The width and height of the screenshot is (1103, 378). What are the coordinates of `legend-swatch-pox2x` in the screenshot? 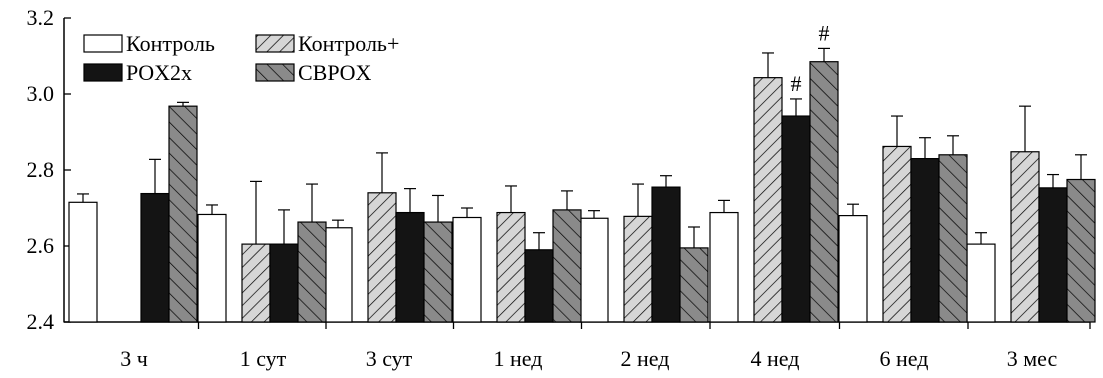 It's located at (103, 72).